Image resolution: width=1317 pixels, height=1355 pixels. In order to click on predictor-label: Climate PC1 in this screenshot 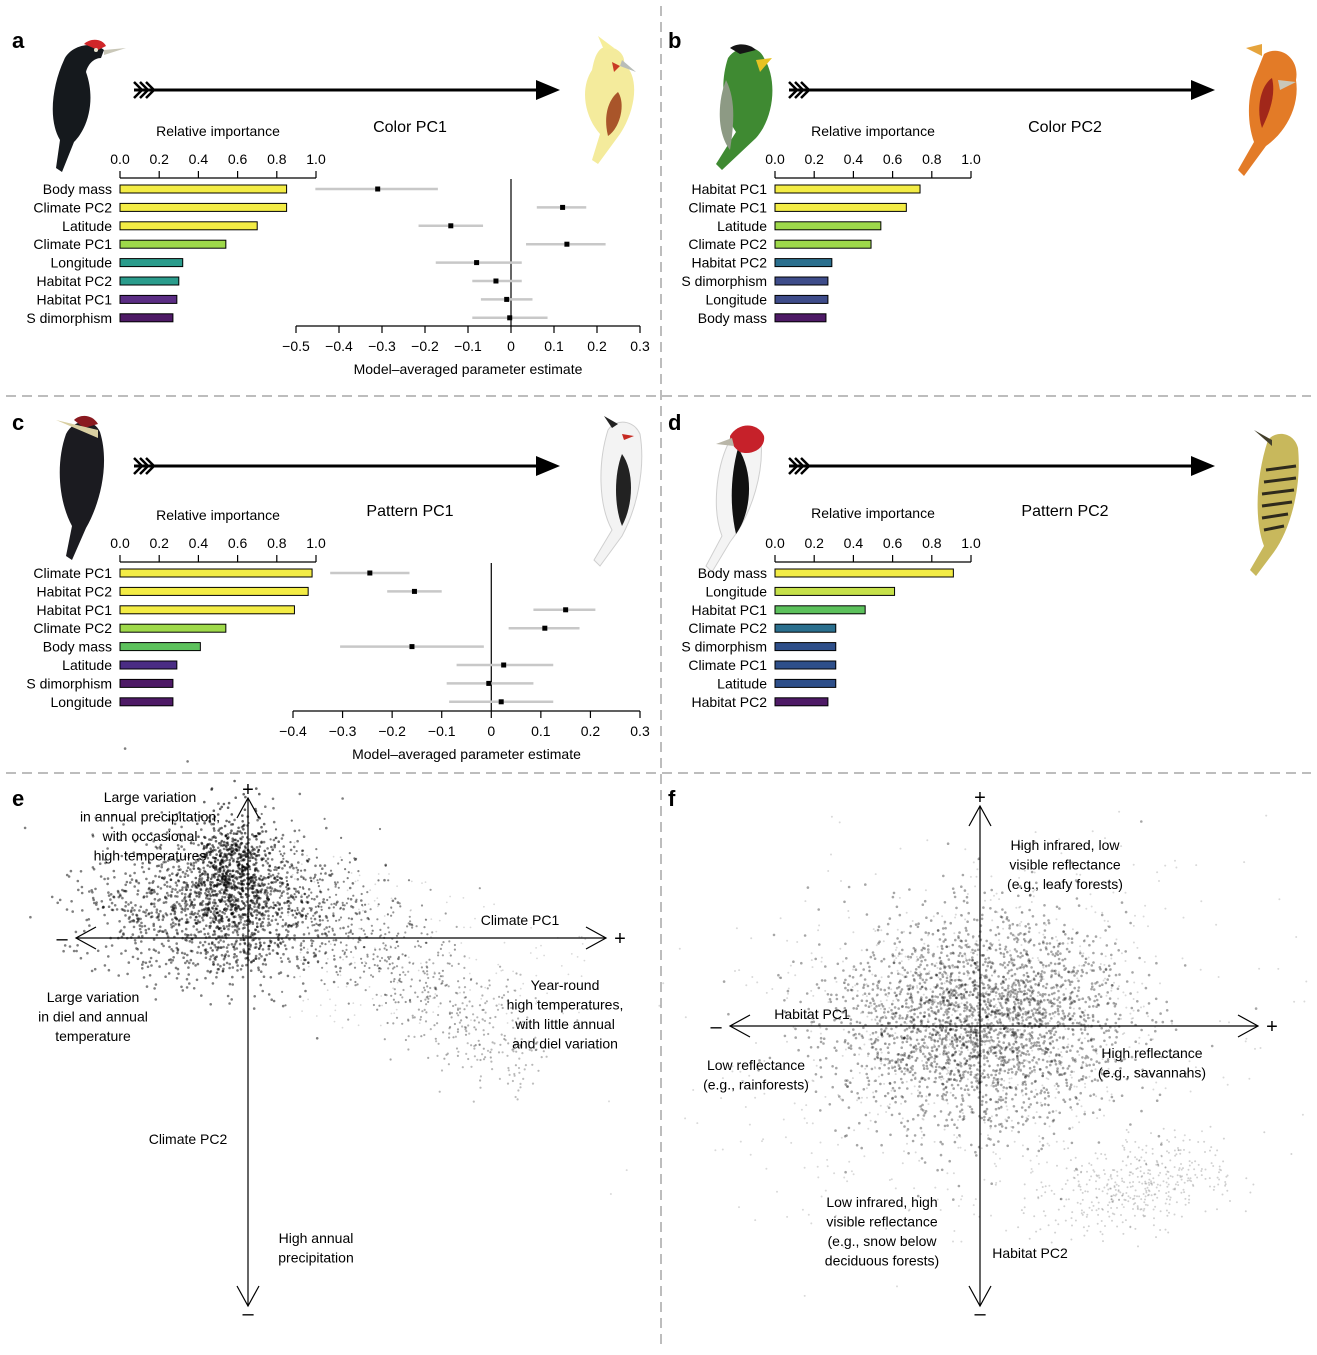, I will do `click(72, 244)`.